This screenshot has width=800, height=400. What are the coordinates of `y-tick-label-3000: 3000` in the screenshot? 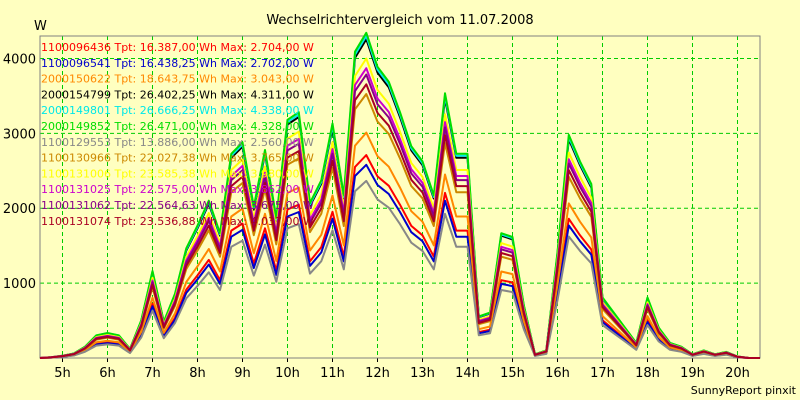 It's located at (19, 134).